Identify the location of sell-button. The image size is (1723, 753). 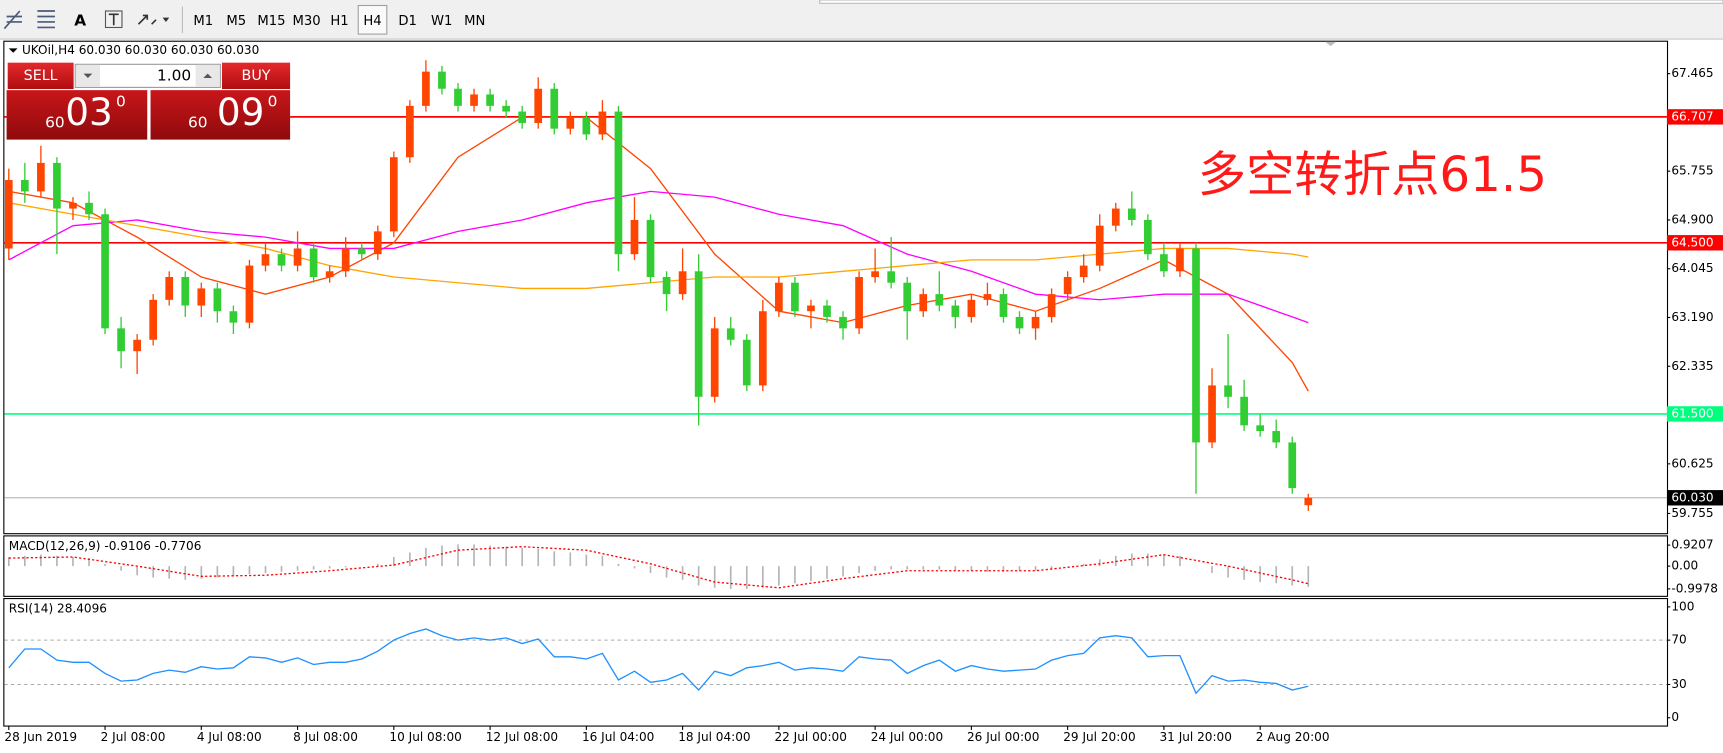
(40, 76).